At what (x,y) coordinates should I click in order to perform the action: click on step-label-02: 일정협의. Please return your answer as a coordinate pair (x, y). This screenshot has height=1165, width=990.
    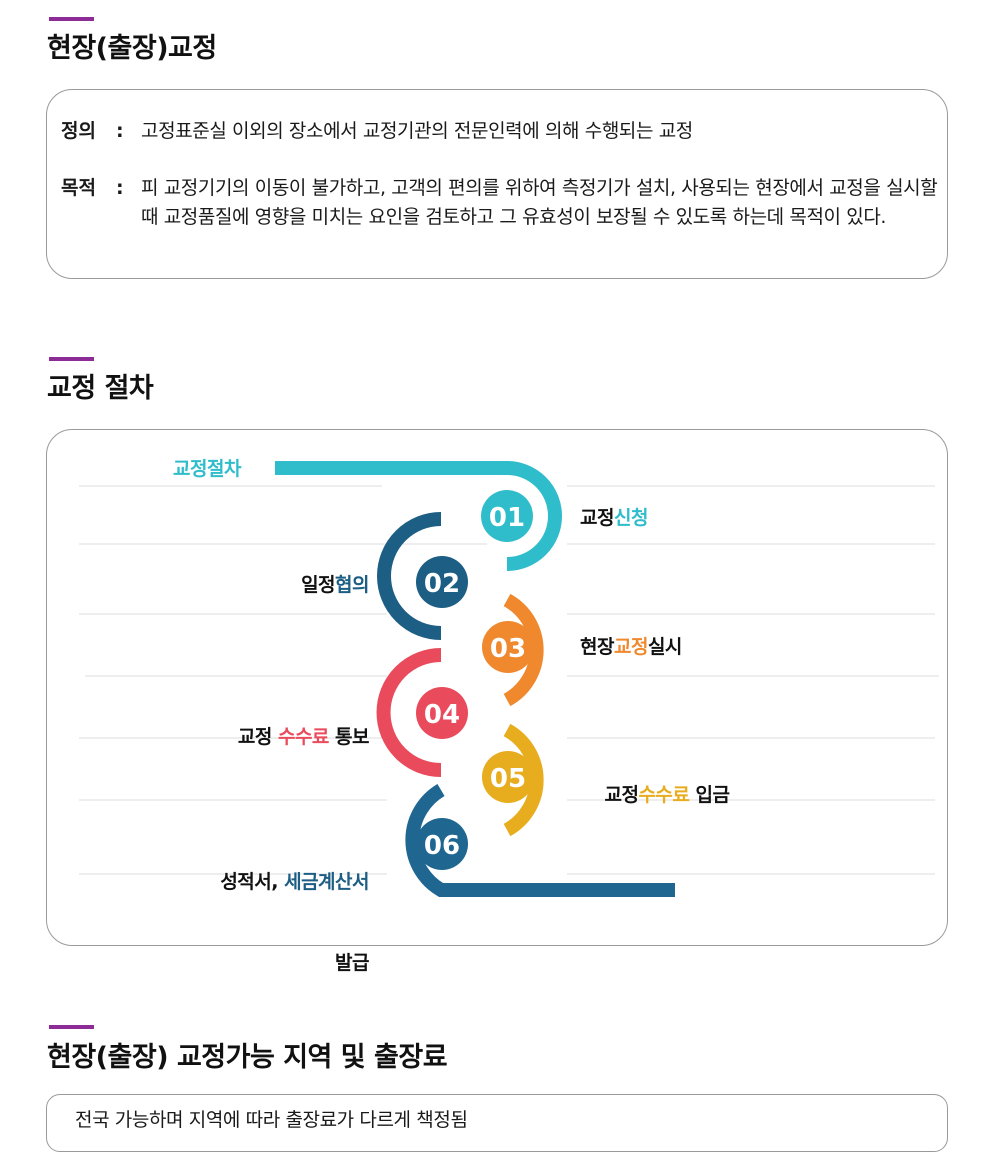
    Looking at the image, I should click on (335, 583).